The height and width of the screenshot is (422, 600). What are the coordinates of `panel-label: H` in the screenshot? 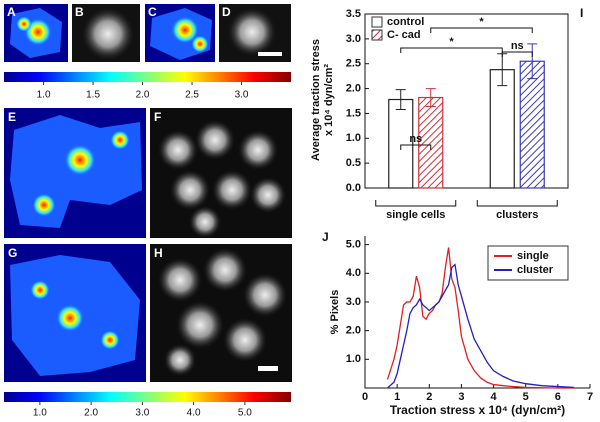 It's located at (158, 253).